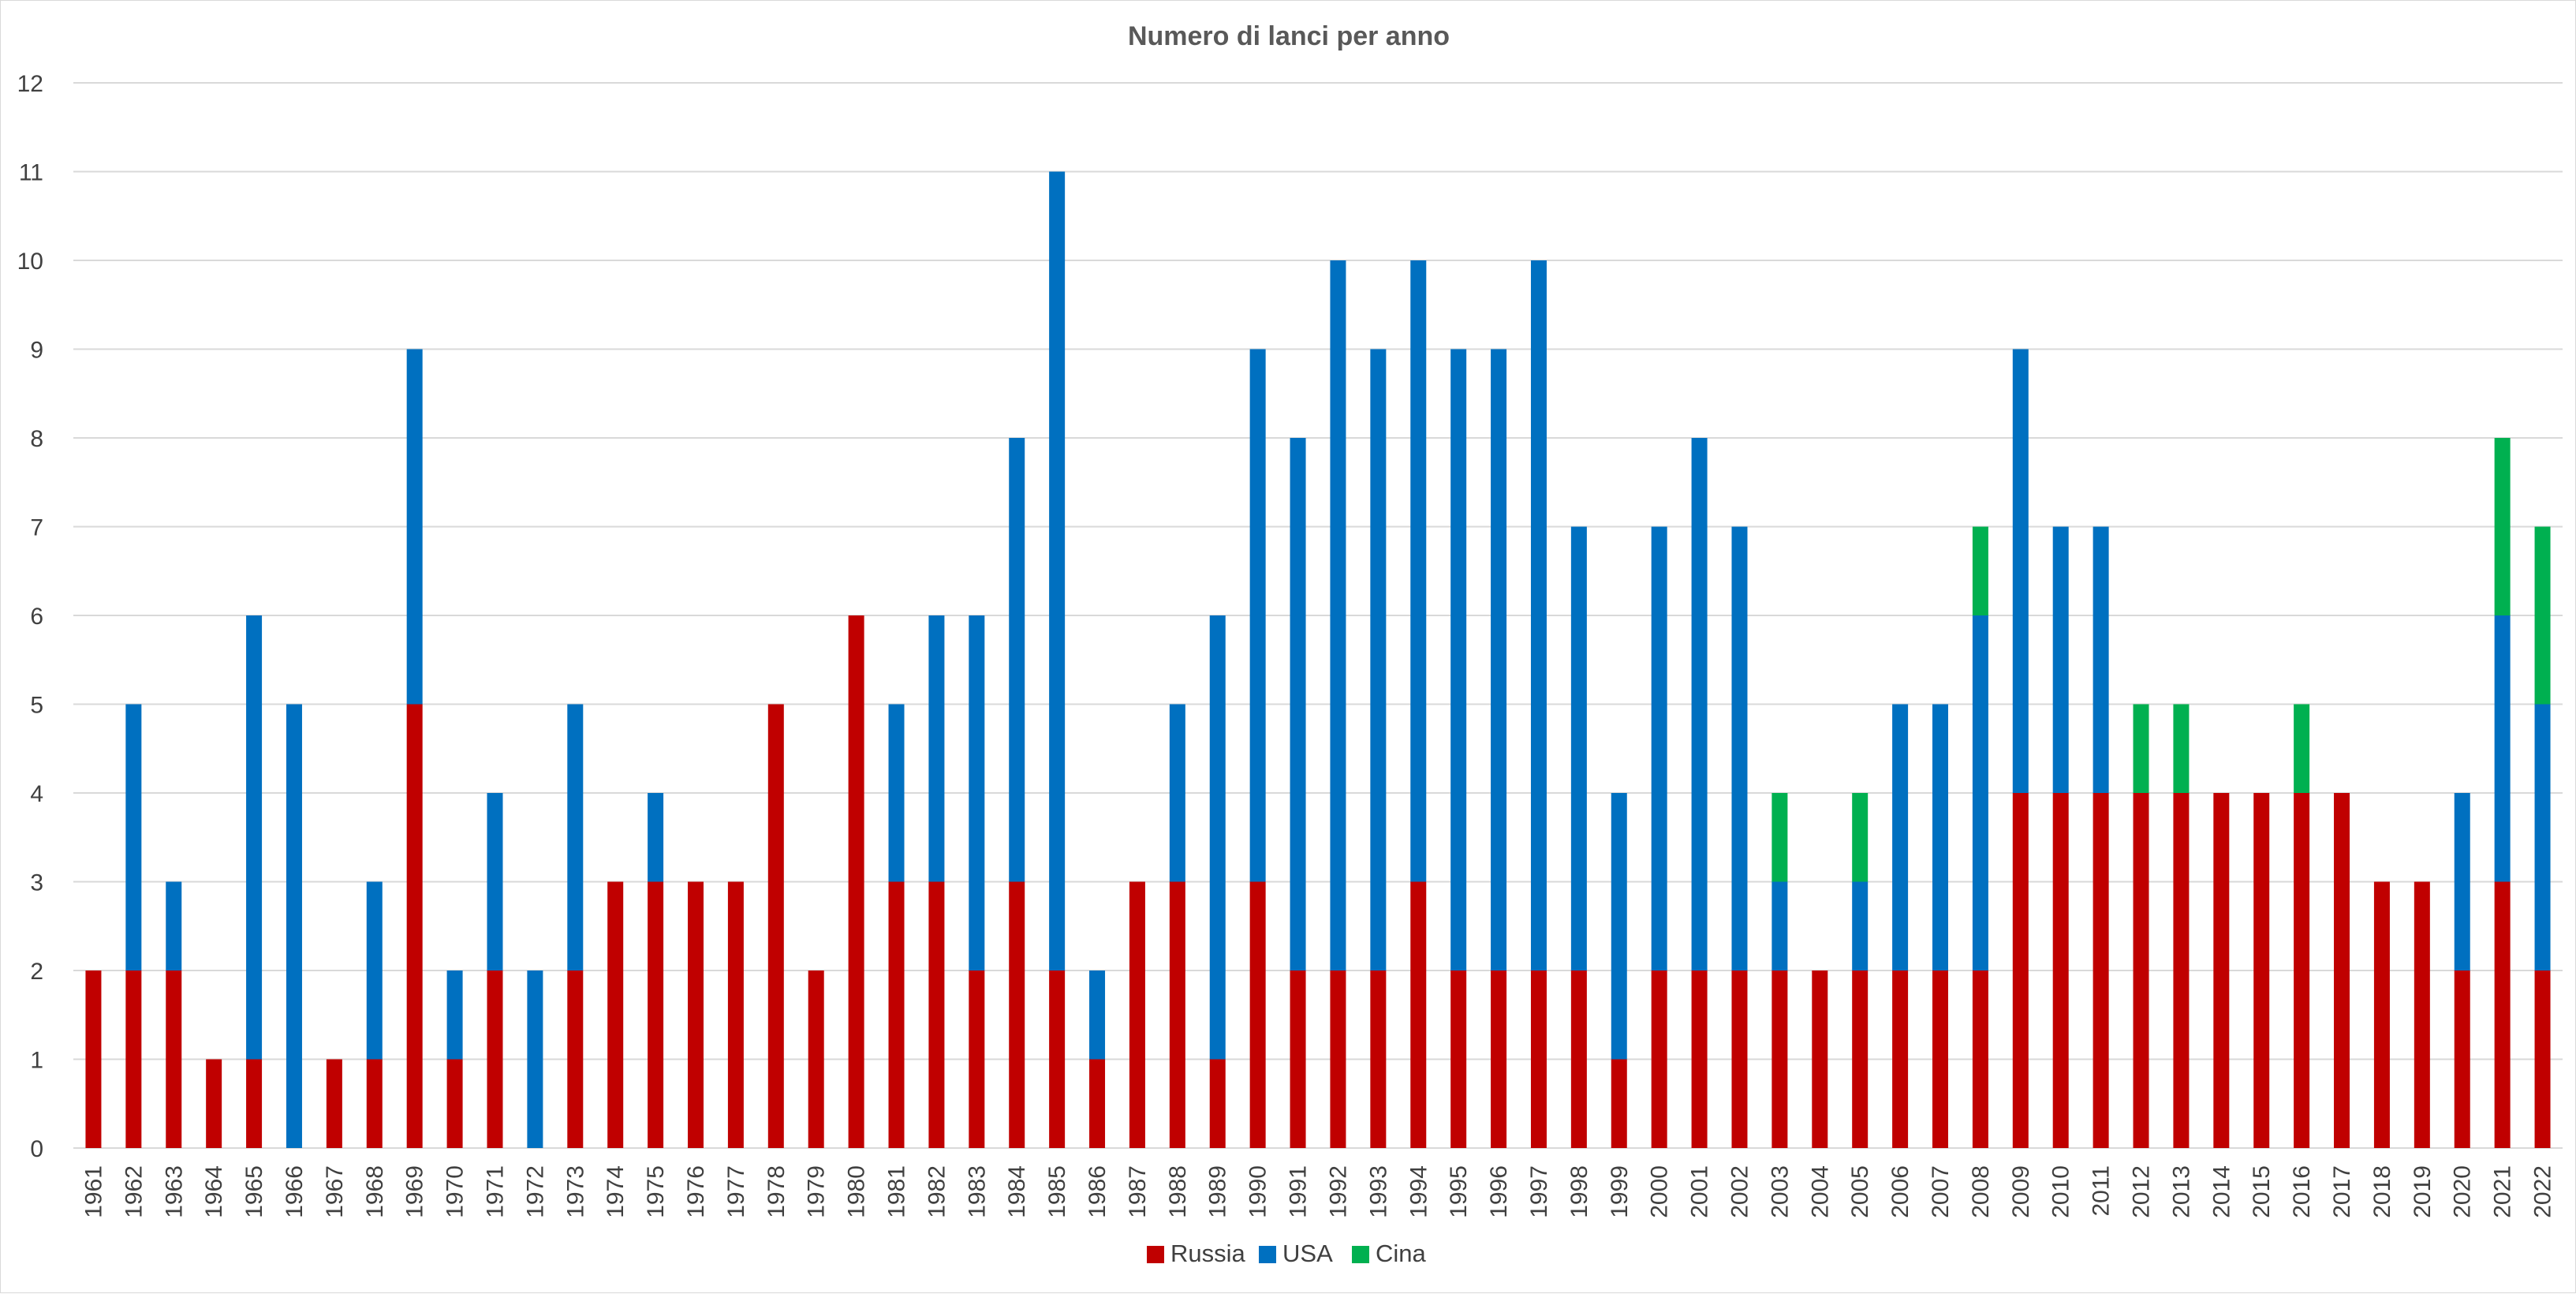 This screenshot has width=2576, height=1294. I want to click on x-tick-label: 2017, so click(2342, 1191).